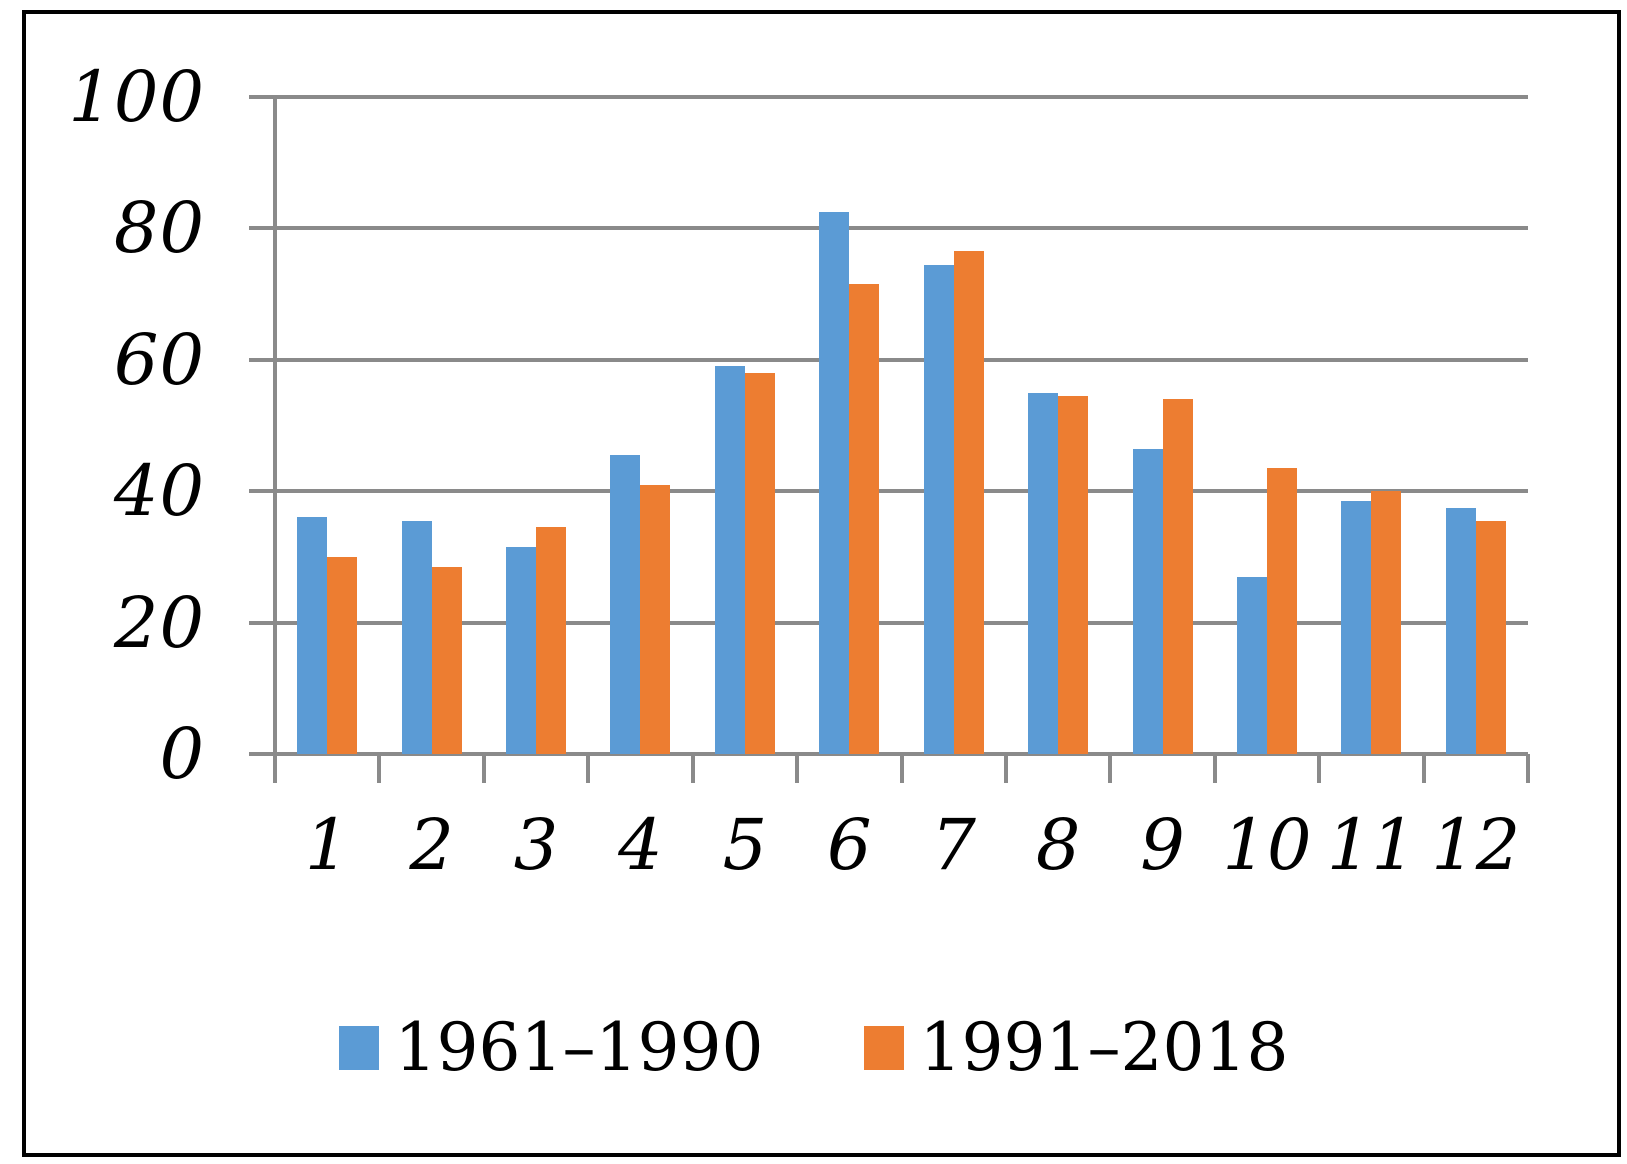  Describe the element at coordinates (275, 439) in the screenshot. I see `y-axis-line` at that location.